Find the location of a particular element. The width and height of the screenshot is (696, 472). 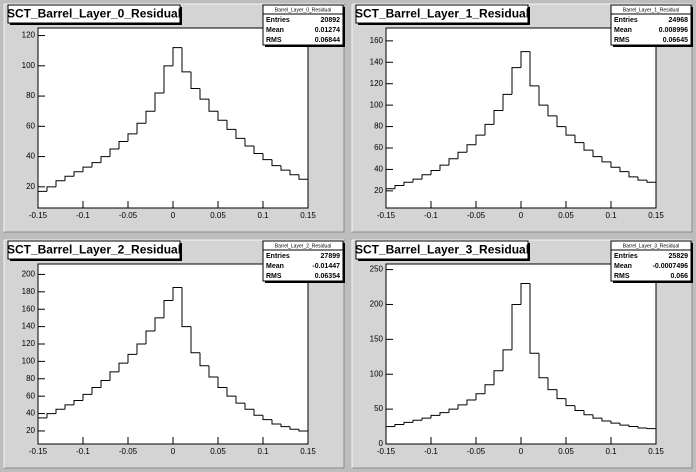

stats-title: Barrel_Layer_1_Residual is located at coordinates (651, 10).